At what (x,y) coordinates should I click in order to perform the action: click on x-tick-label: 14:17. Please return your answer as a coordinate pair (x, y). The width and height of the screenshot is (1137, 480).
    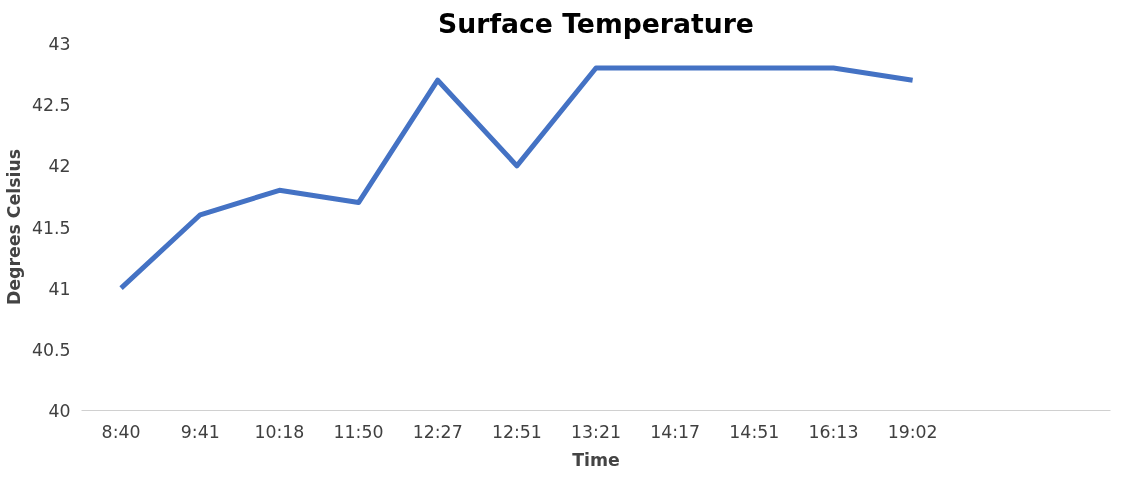
    Looking at the image, I should click on (675, 431).